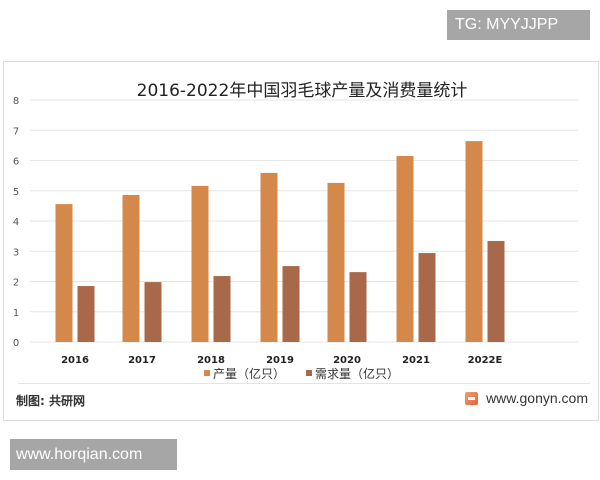 The height and width of the screenshot is (480, 600). Describe the element at coordinates (304, 383) in the screenshot. I see `footer-divider` at that location.